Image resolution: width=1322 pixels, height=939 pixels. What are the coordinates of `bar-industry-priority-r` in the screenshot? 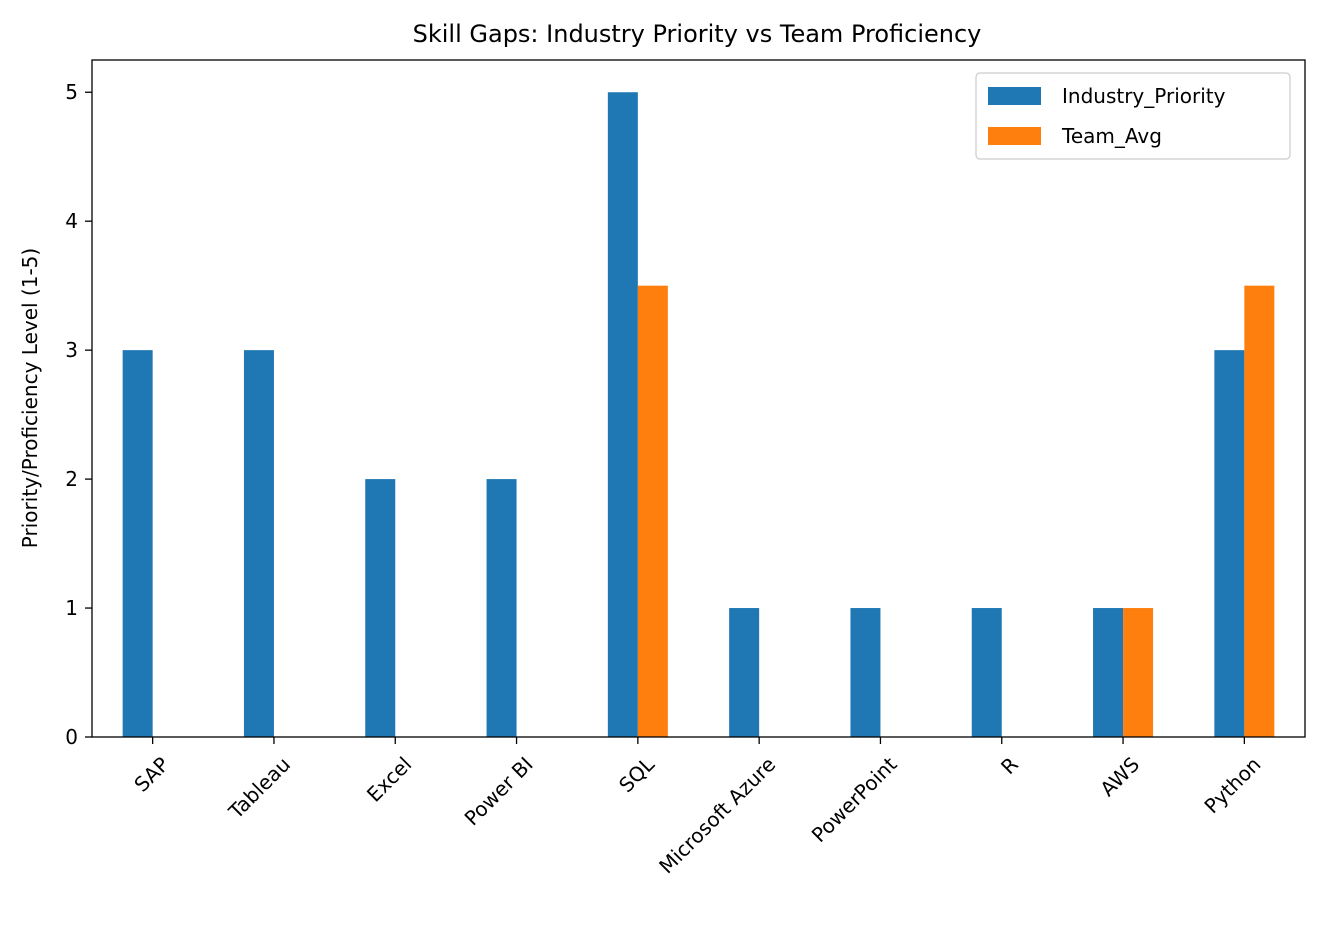 It's located at (986, 672).